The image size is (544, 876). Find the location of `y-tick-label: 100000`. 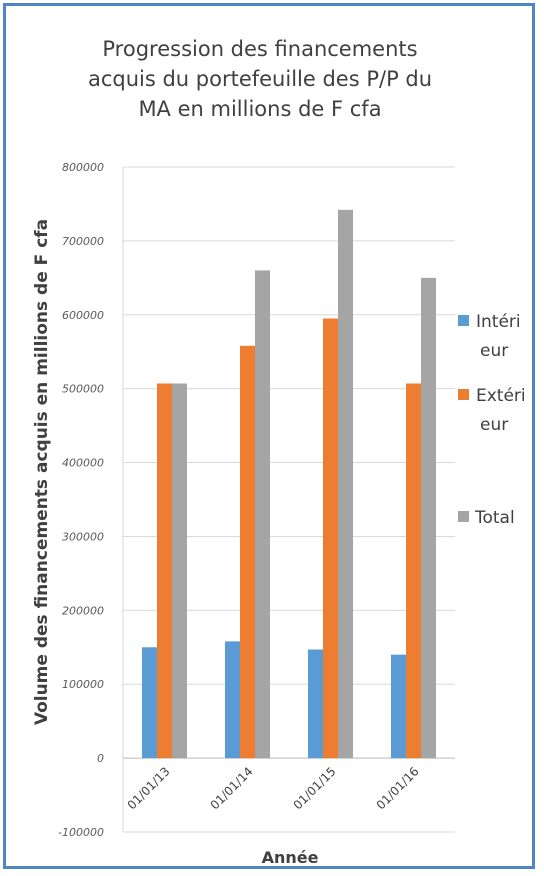

y-tick-label: 100000 is located at coordinates (83, 684).